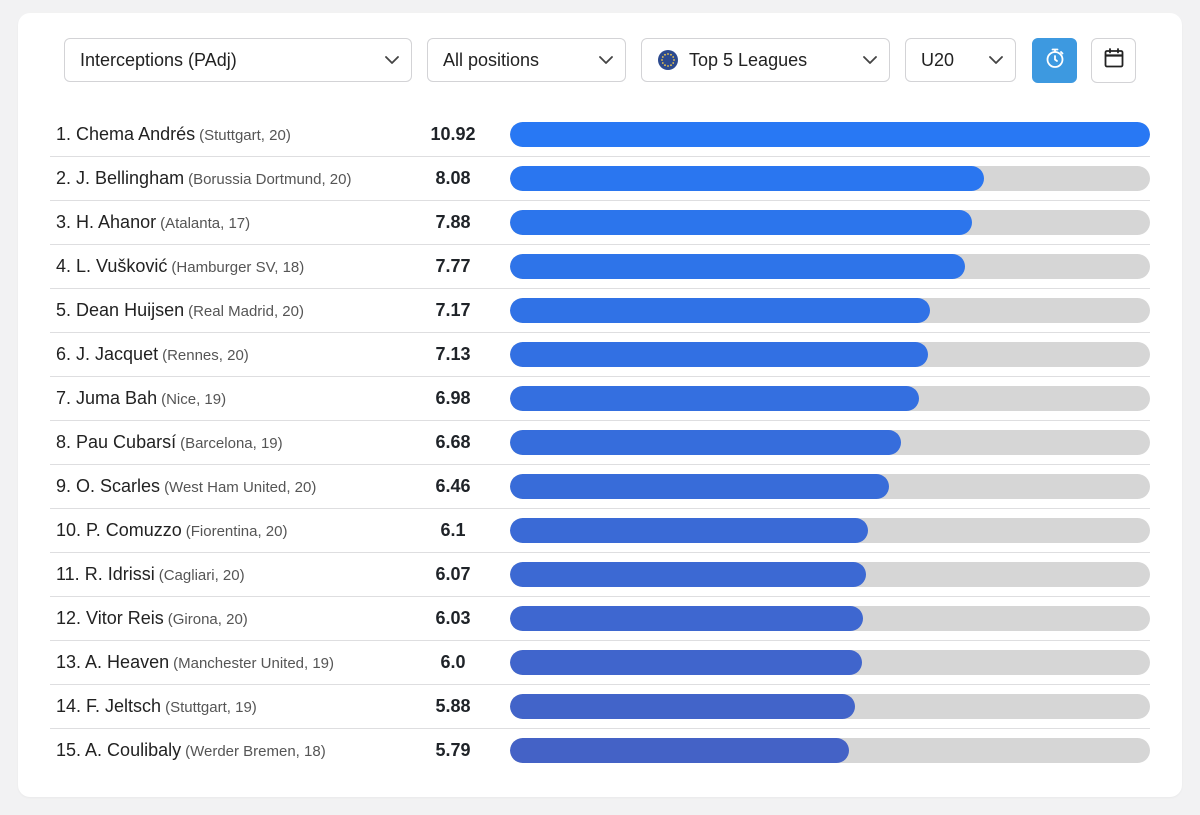  Describe the element at coordinates (64, 398) in the screenshot. I see `player-rank: 7.` at that location.